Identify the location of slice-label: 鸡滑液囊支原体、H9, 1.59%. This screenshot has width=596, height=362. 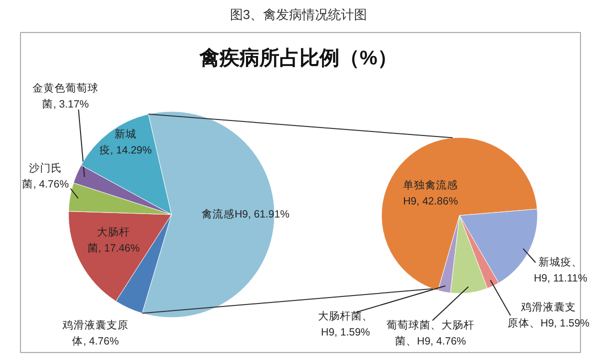
(548, 315).